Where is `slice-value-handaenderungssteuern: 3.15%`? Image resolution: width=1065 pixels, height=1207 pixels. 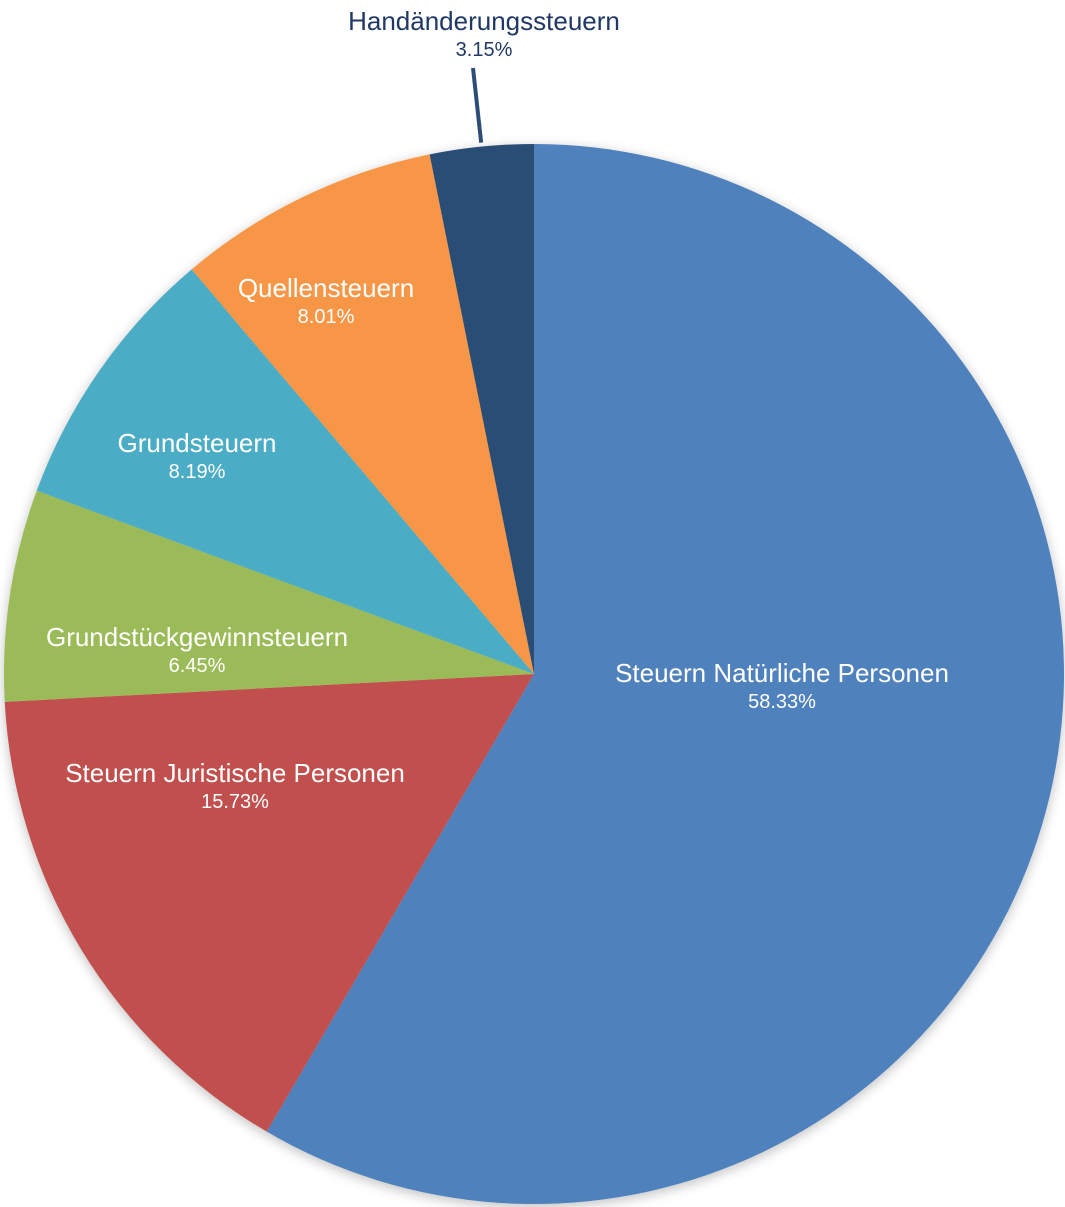
slice-value-handaenderungssteuern: 3.15% is located at coordinates (484, 50).